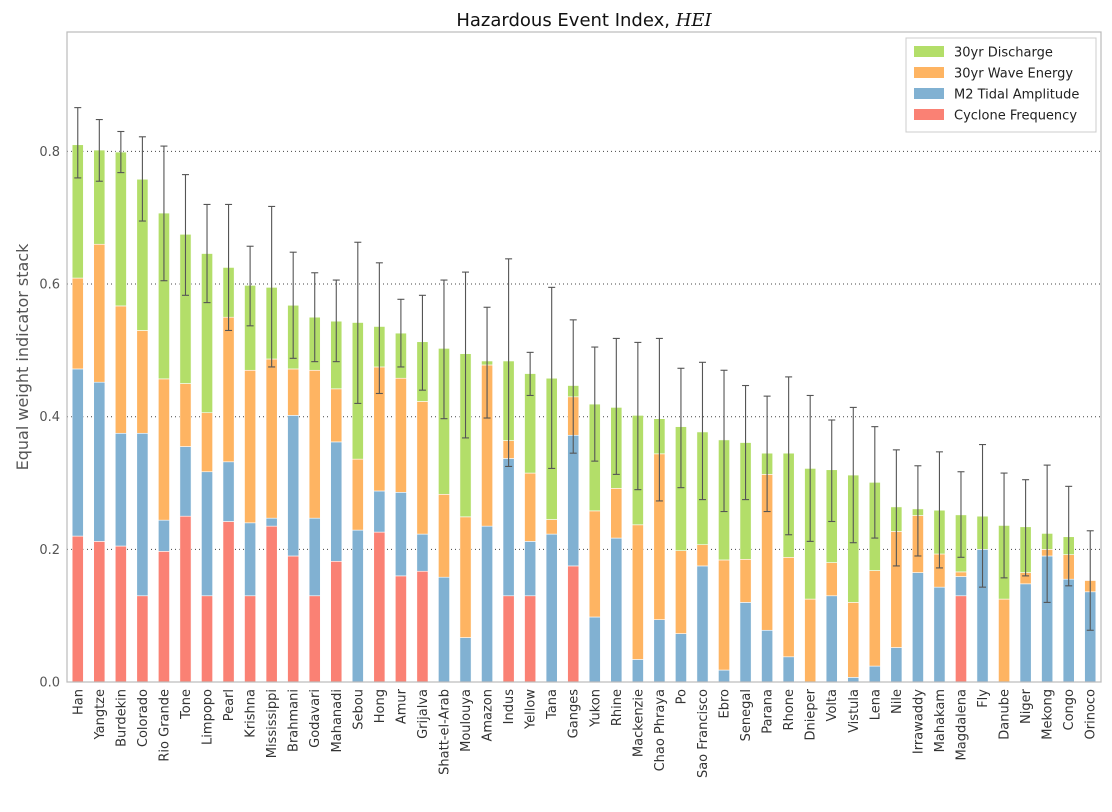 This screenshot has height=812, width=1112. I want to click on x-tick-label: Han, so click(78, 702).